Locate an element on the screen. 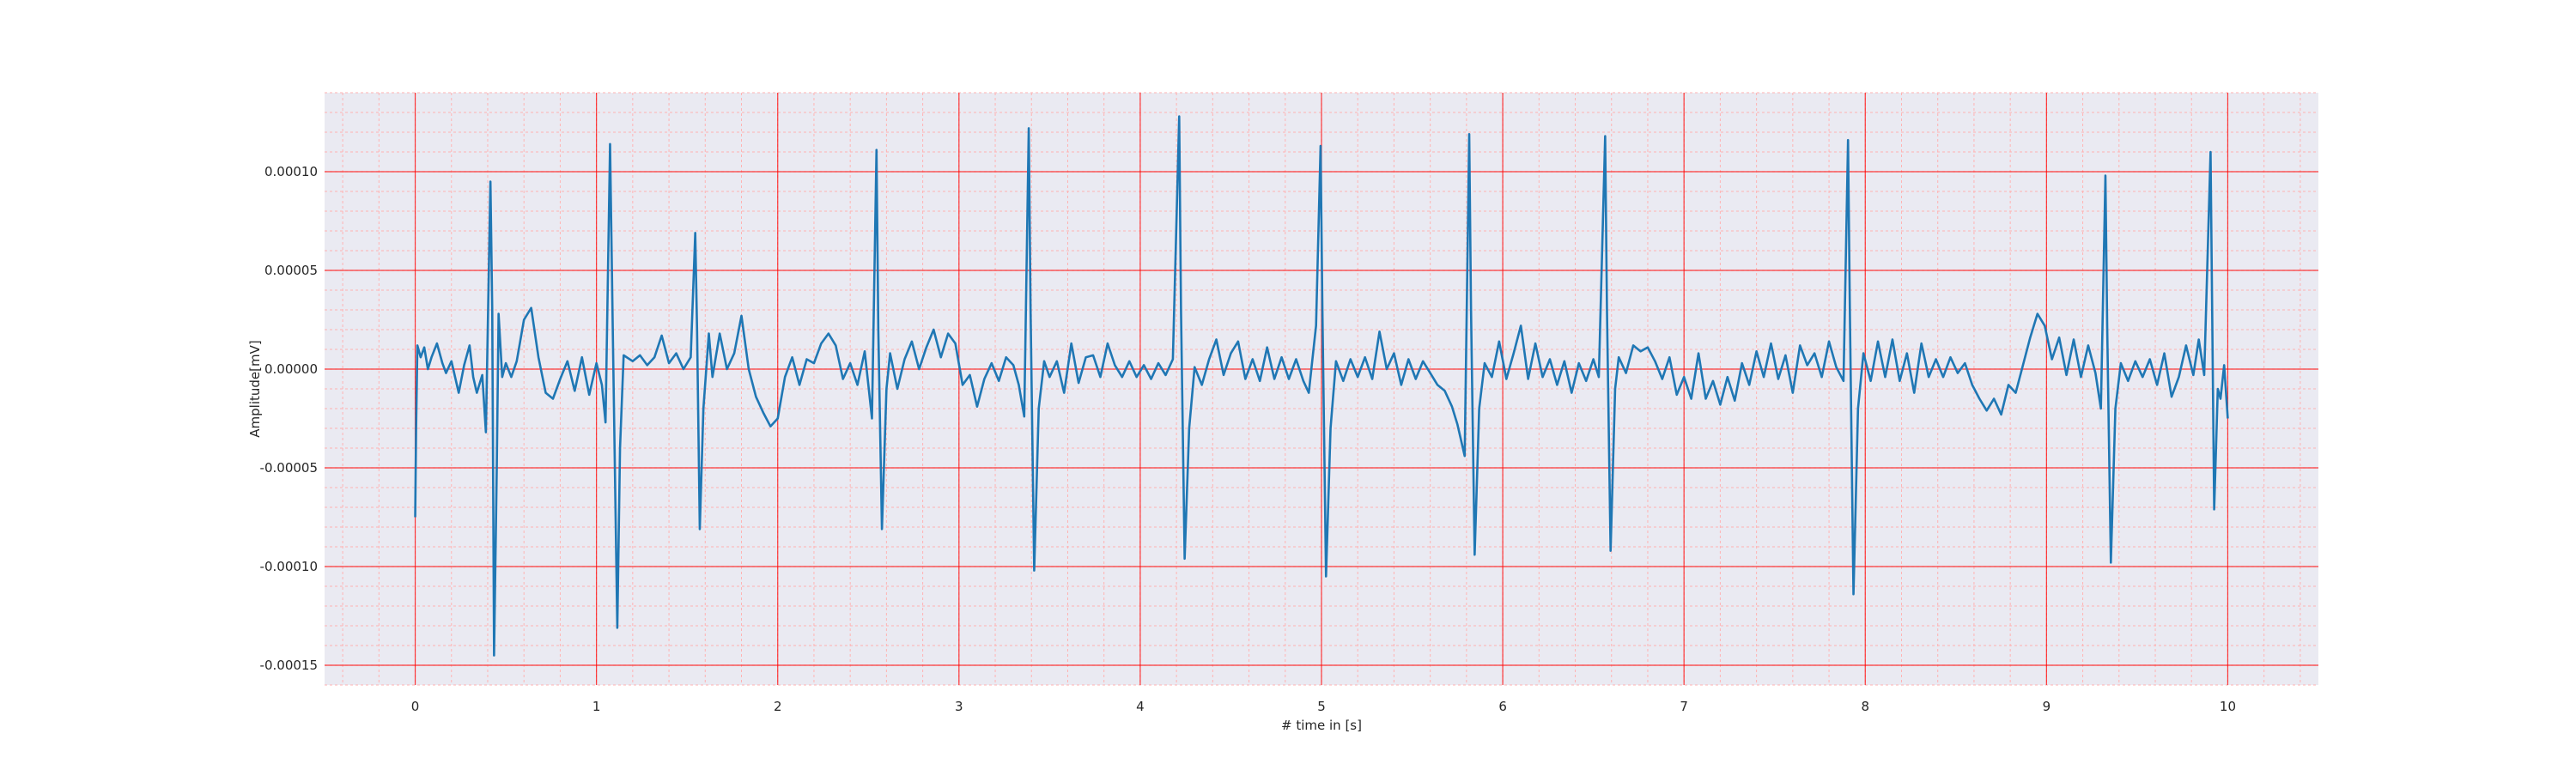  x-axis-ticks: 0 1 2 3 4 5 6 7 8 9 10 is located at coordinates (1323, 707).